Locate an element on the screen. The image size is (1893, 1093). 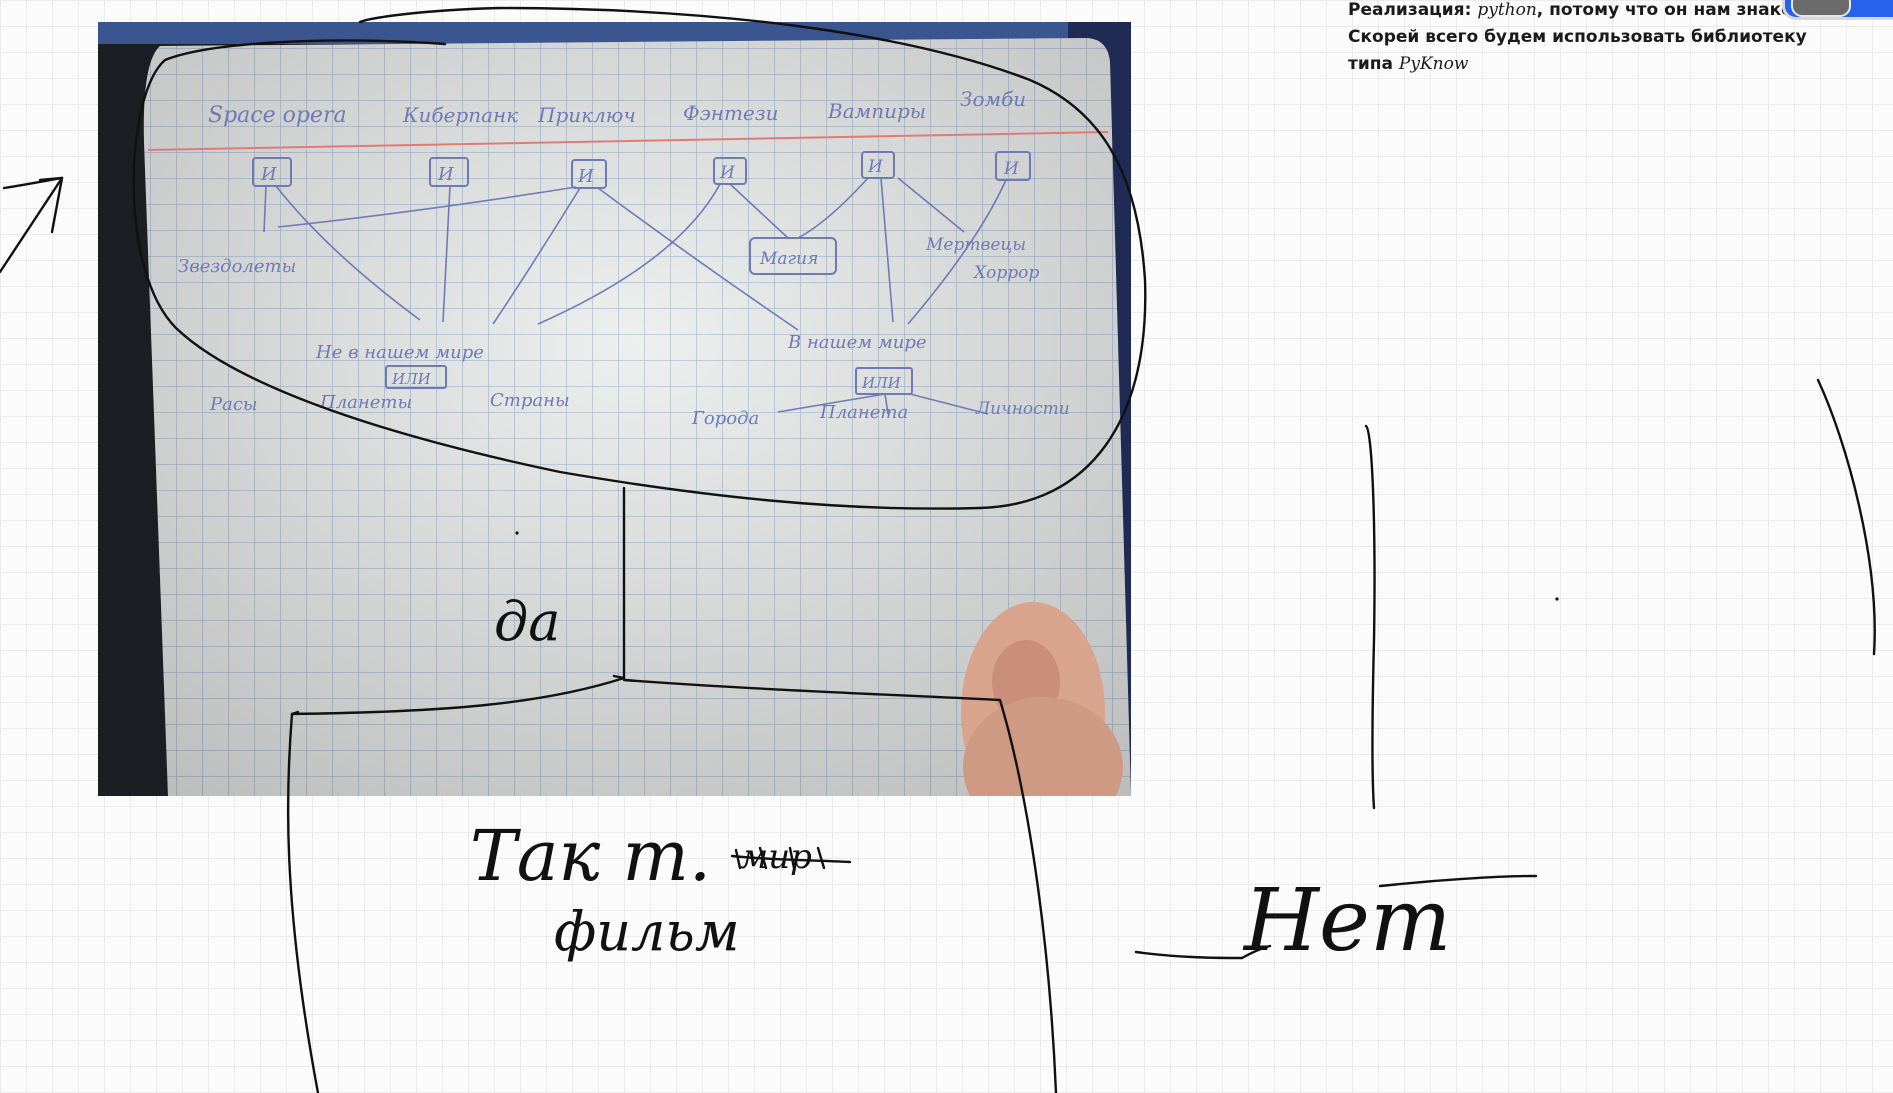
and-box-labels: И И И И И И ИЛИ ИЛИ is located at coordinates (640, 274).